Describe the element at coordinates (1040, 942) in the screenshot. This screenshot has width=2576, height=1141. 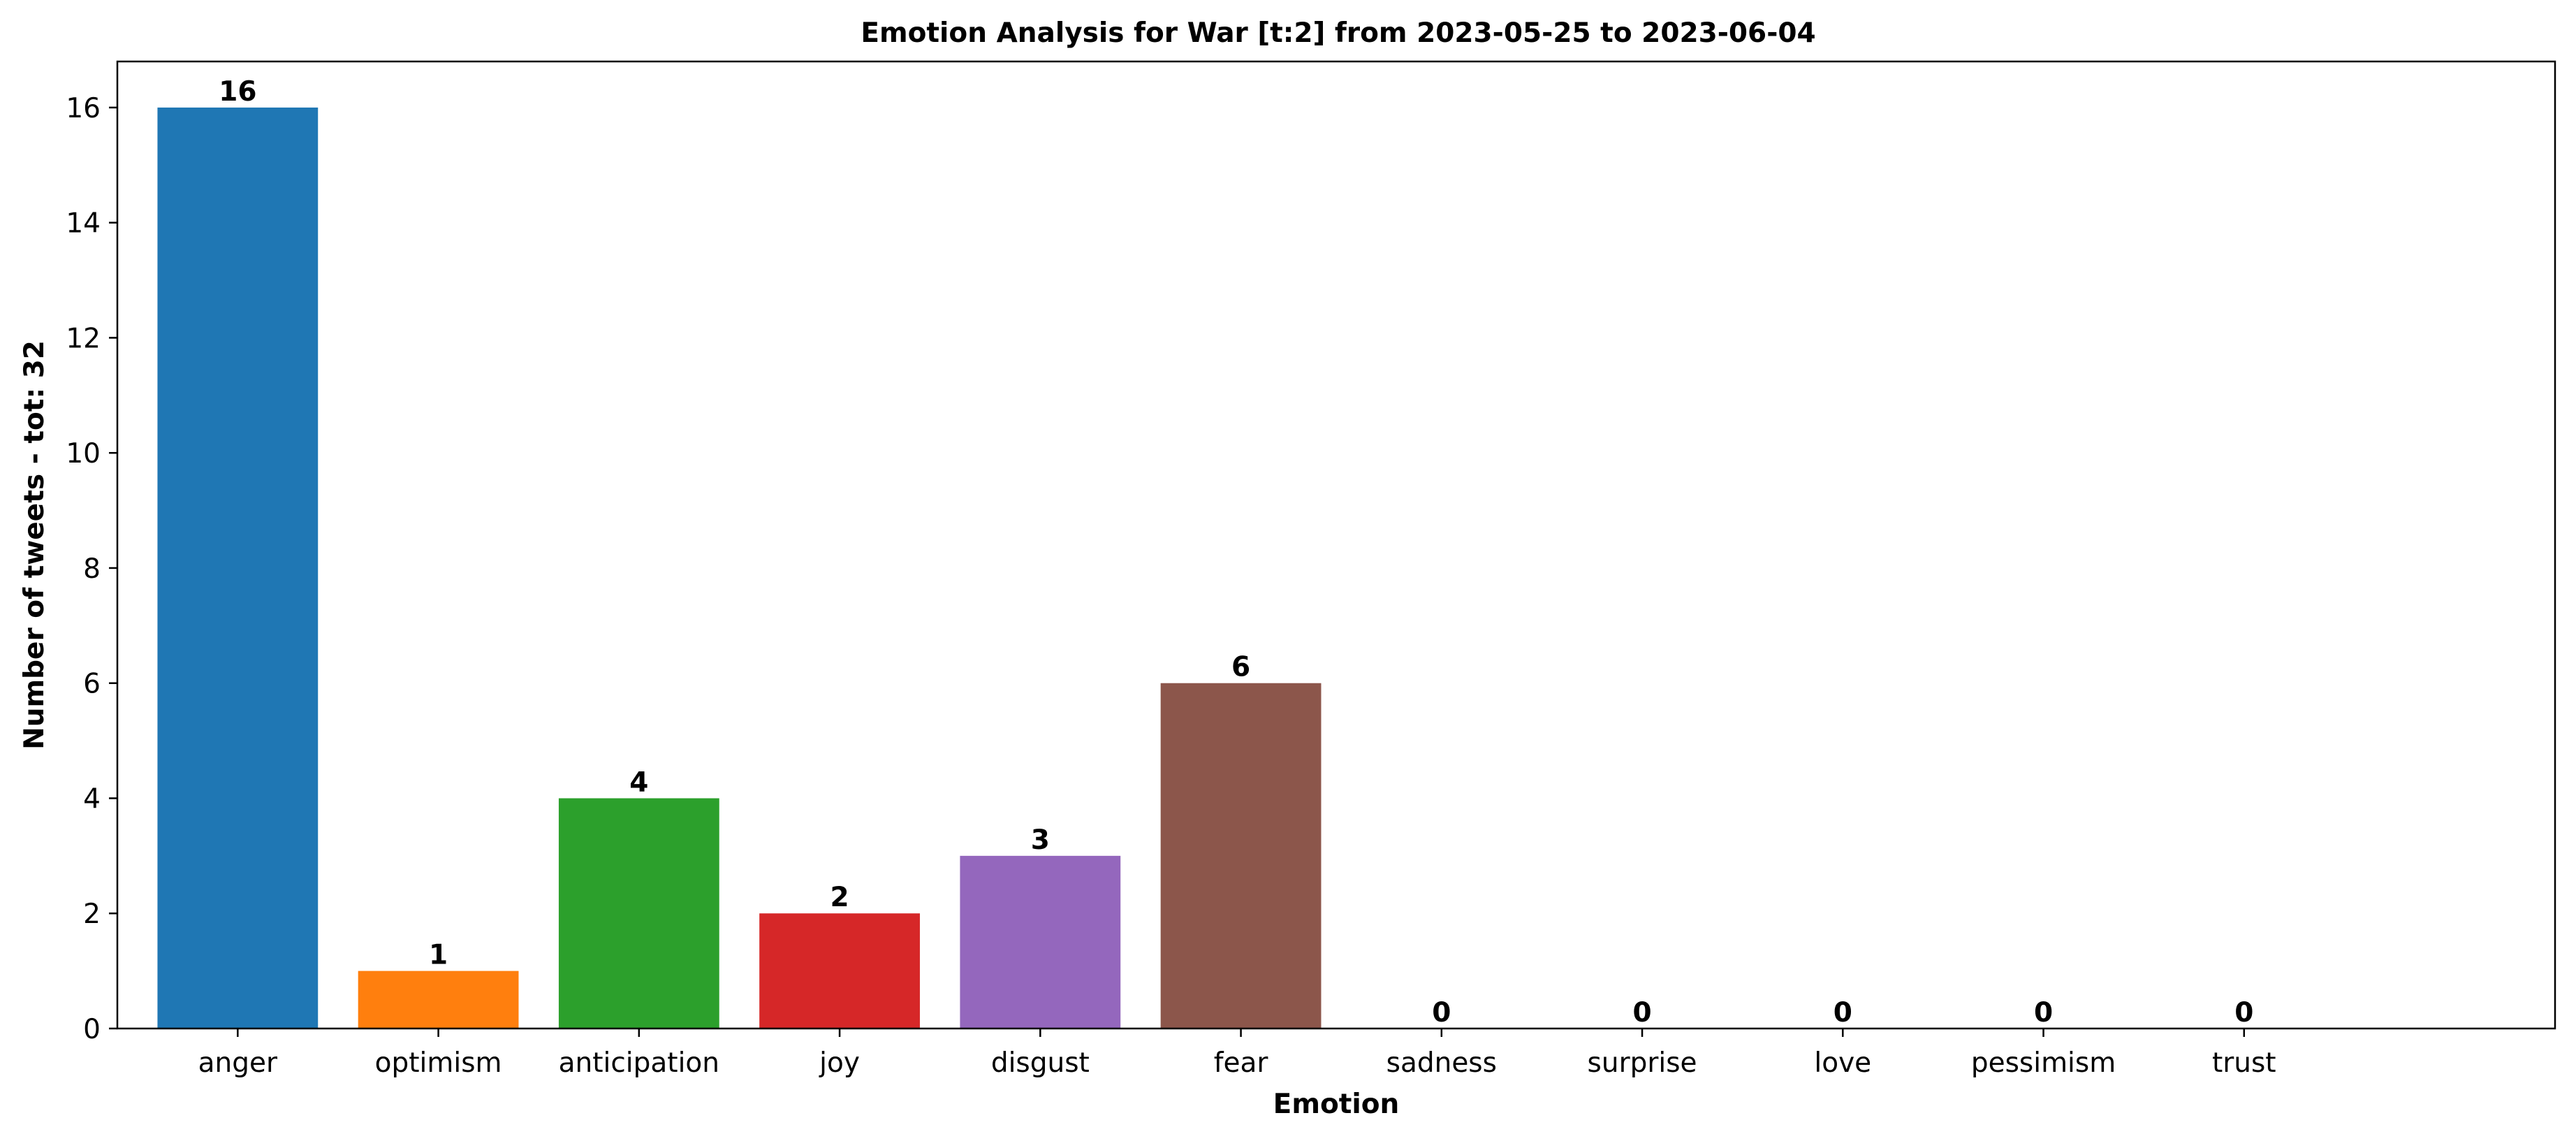
I see `bar-disgust` at that location.